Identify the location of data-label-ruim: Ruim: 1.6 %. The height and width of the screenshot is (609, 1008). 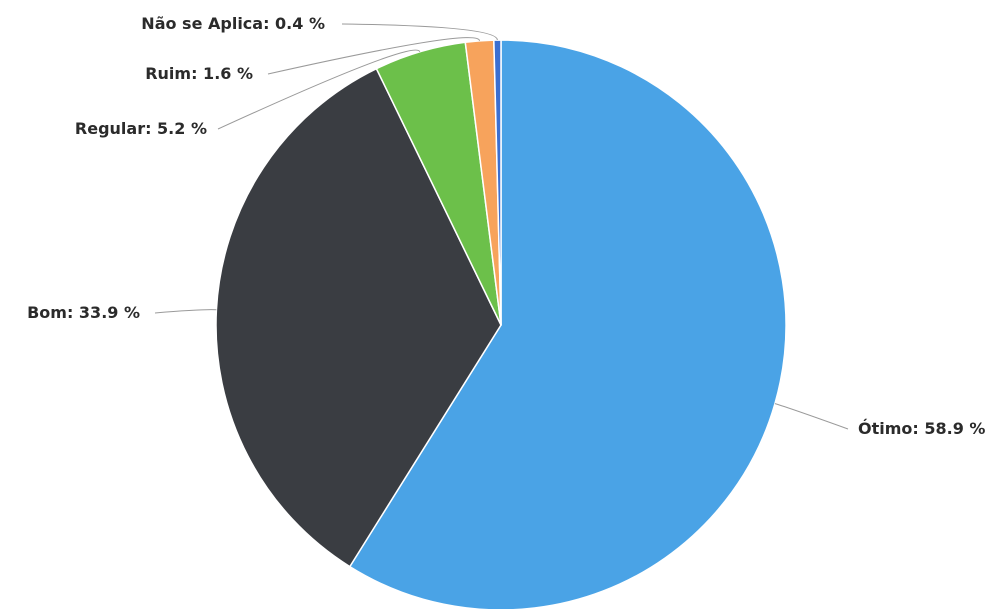
(199, 73).